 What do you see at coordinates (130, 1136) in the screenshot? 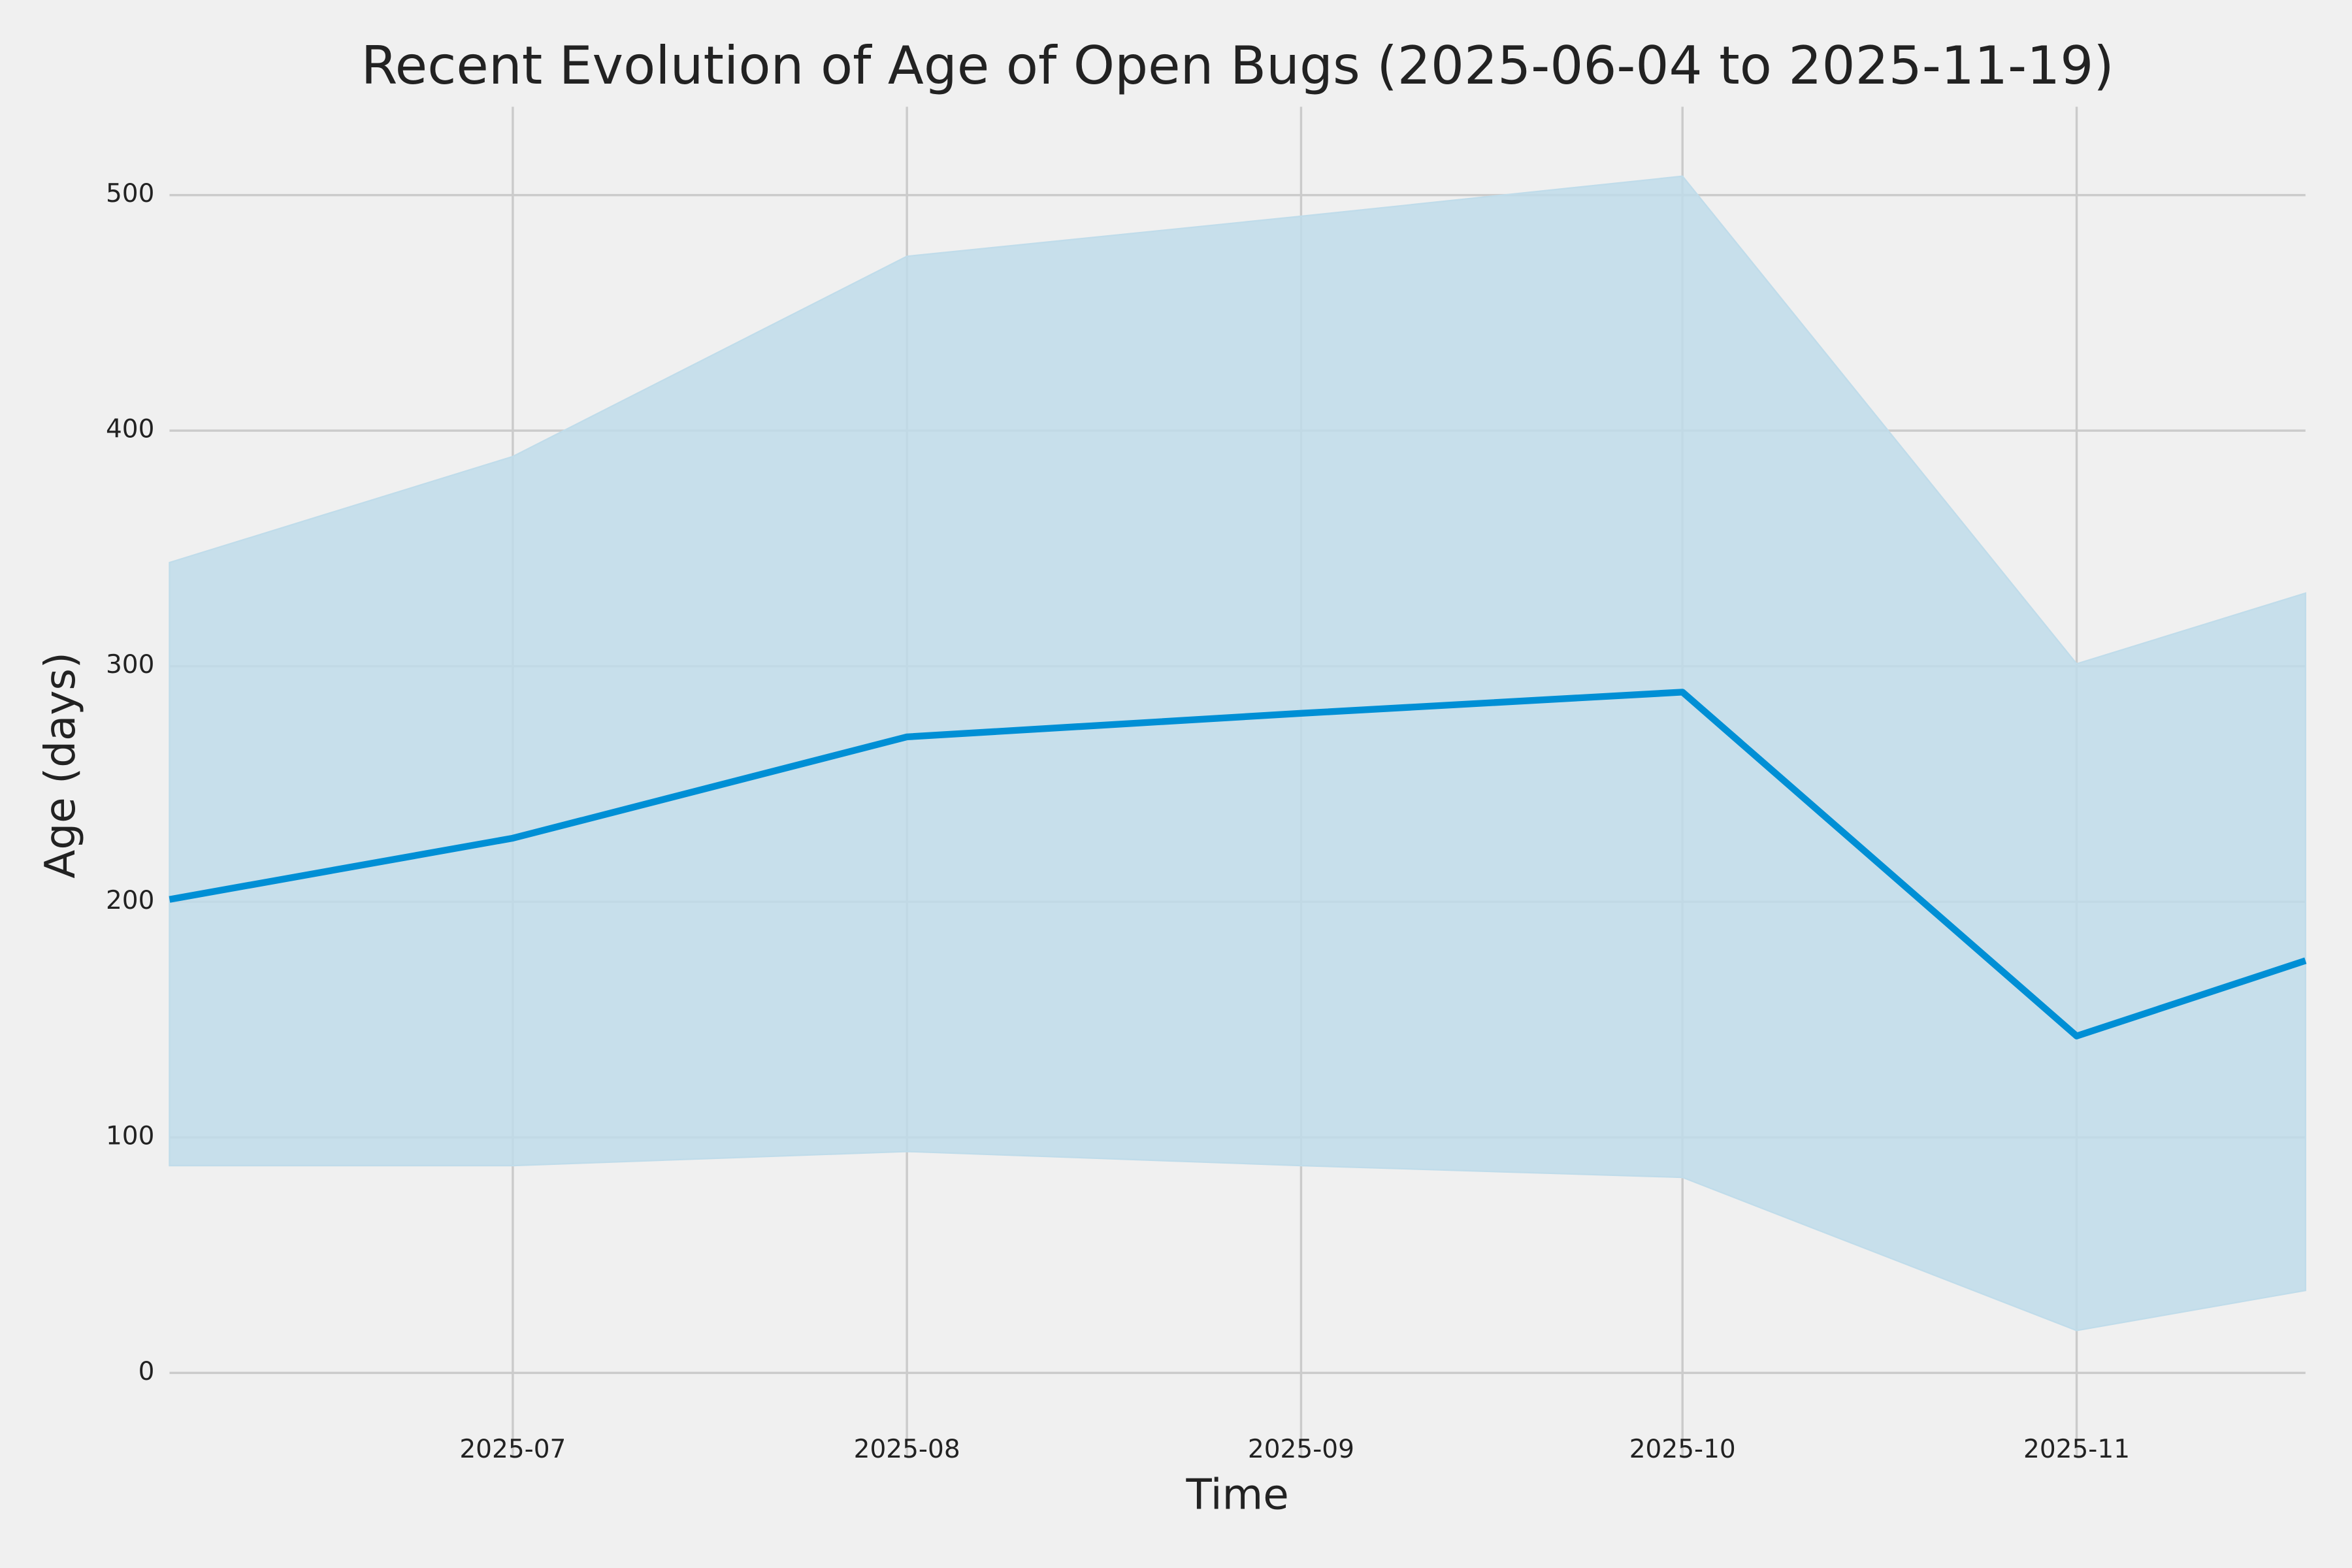
I see `y-tick-label: 100` at bounding box center [130, 1136].